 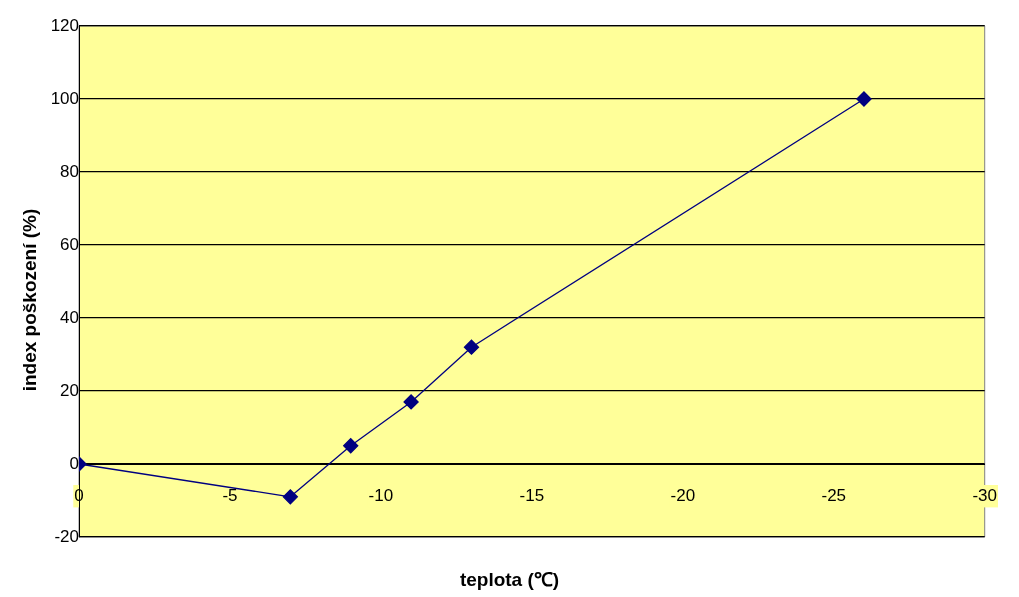 What do you see at coordinates (834, 495) in the screenshot?
I see `x-tick-label: -25` at bounding box center [834, 495].